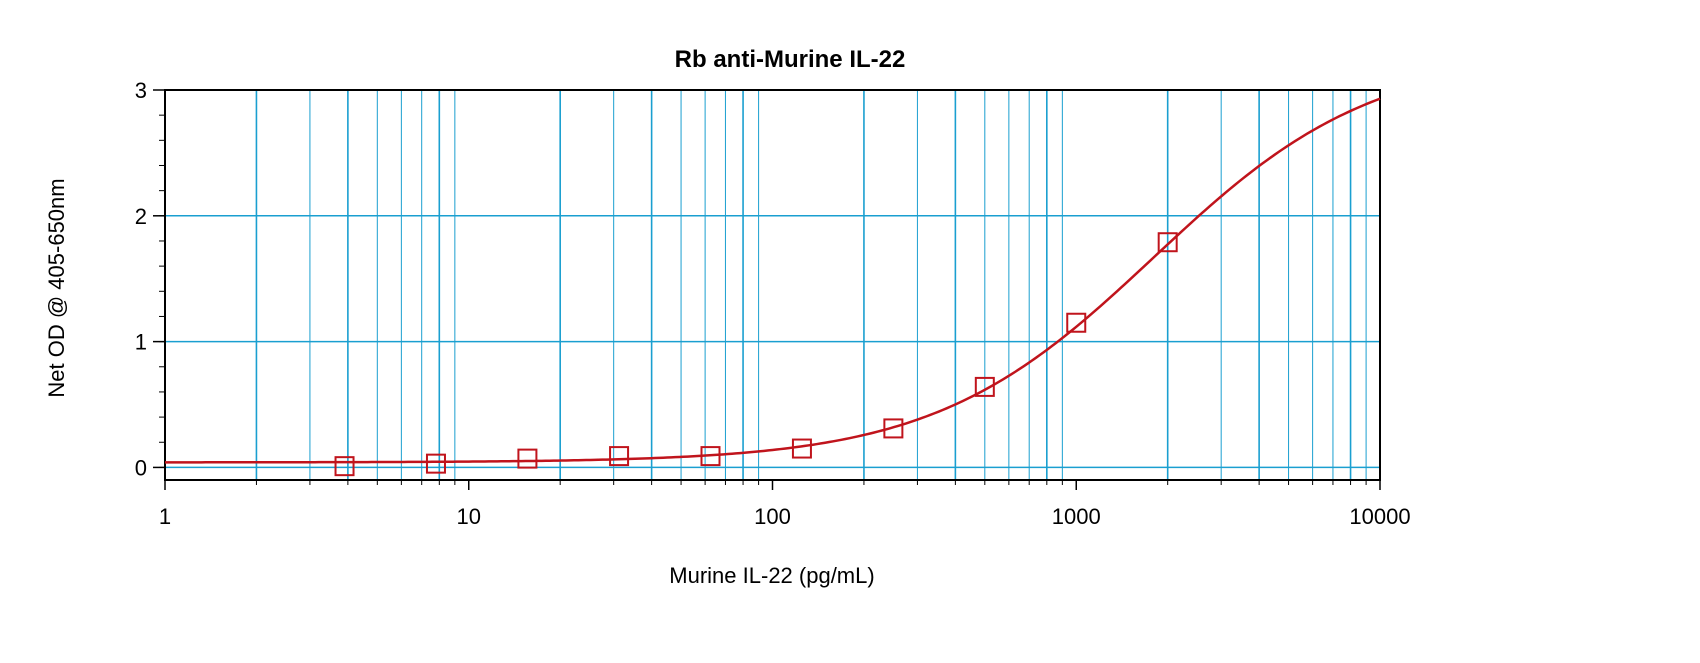  Describe the element at coordinates (56, 287) in the screenshot. I see `y-axis-label: Net OD @ 405-650nm` at that location.